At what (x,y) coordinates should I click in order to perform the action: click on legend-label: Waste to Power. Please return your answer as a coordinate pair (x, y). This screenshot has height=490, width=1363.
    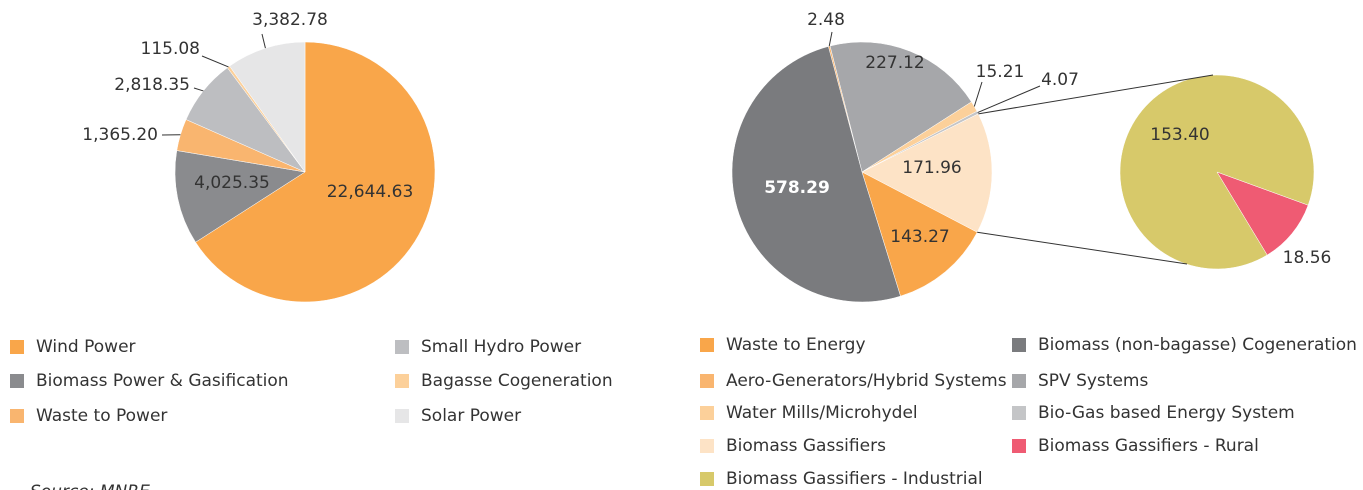
    Looking at the image, I should click on (101, 416).